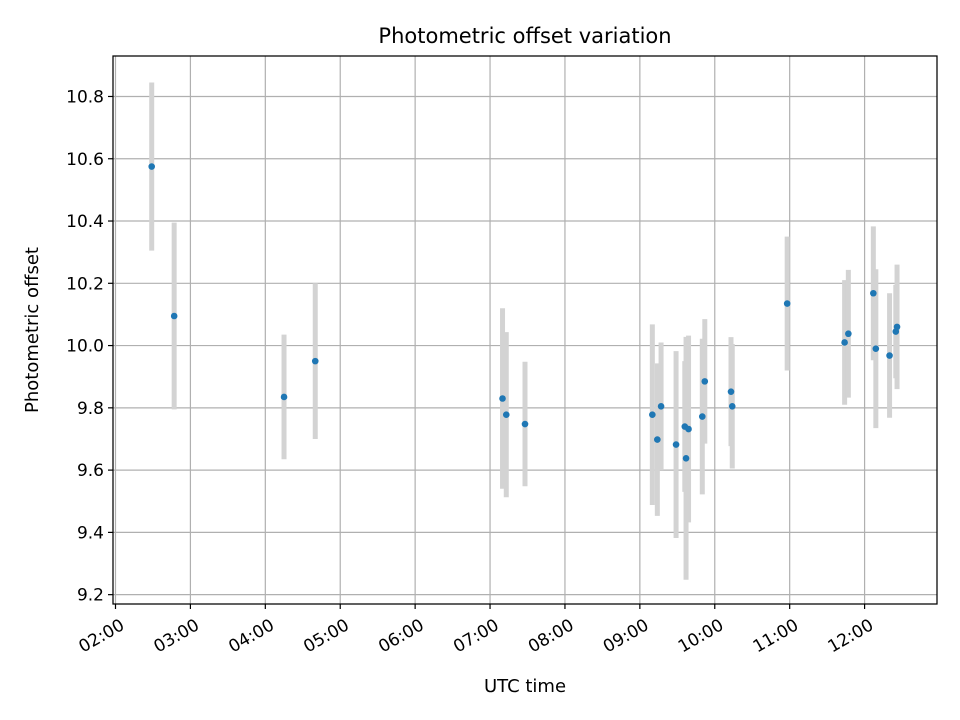 This screenshot has width=960, height=720. Describe the element at coordinates (85, 160) in the screenshot. I see `y-tick-label: 10.6` at that location.